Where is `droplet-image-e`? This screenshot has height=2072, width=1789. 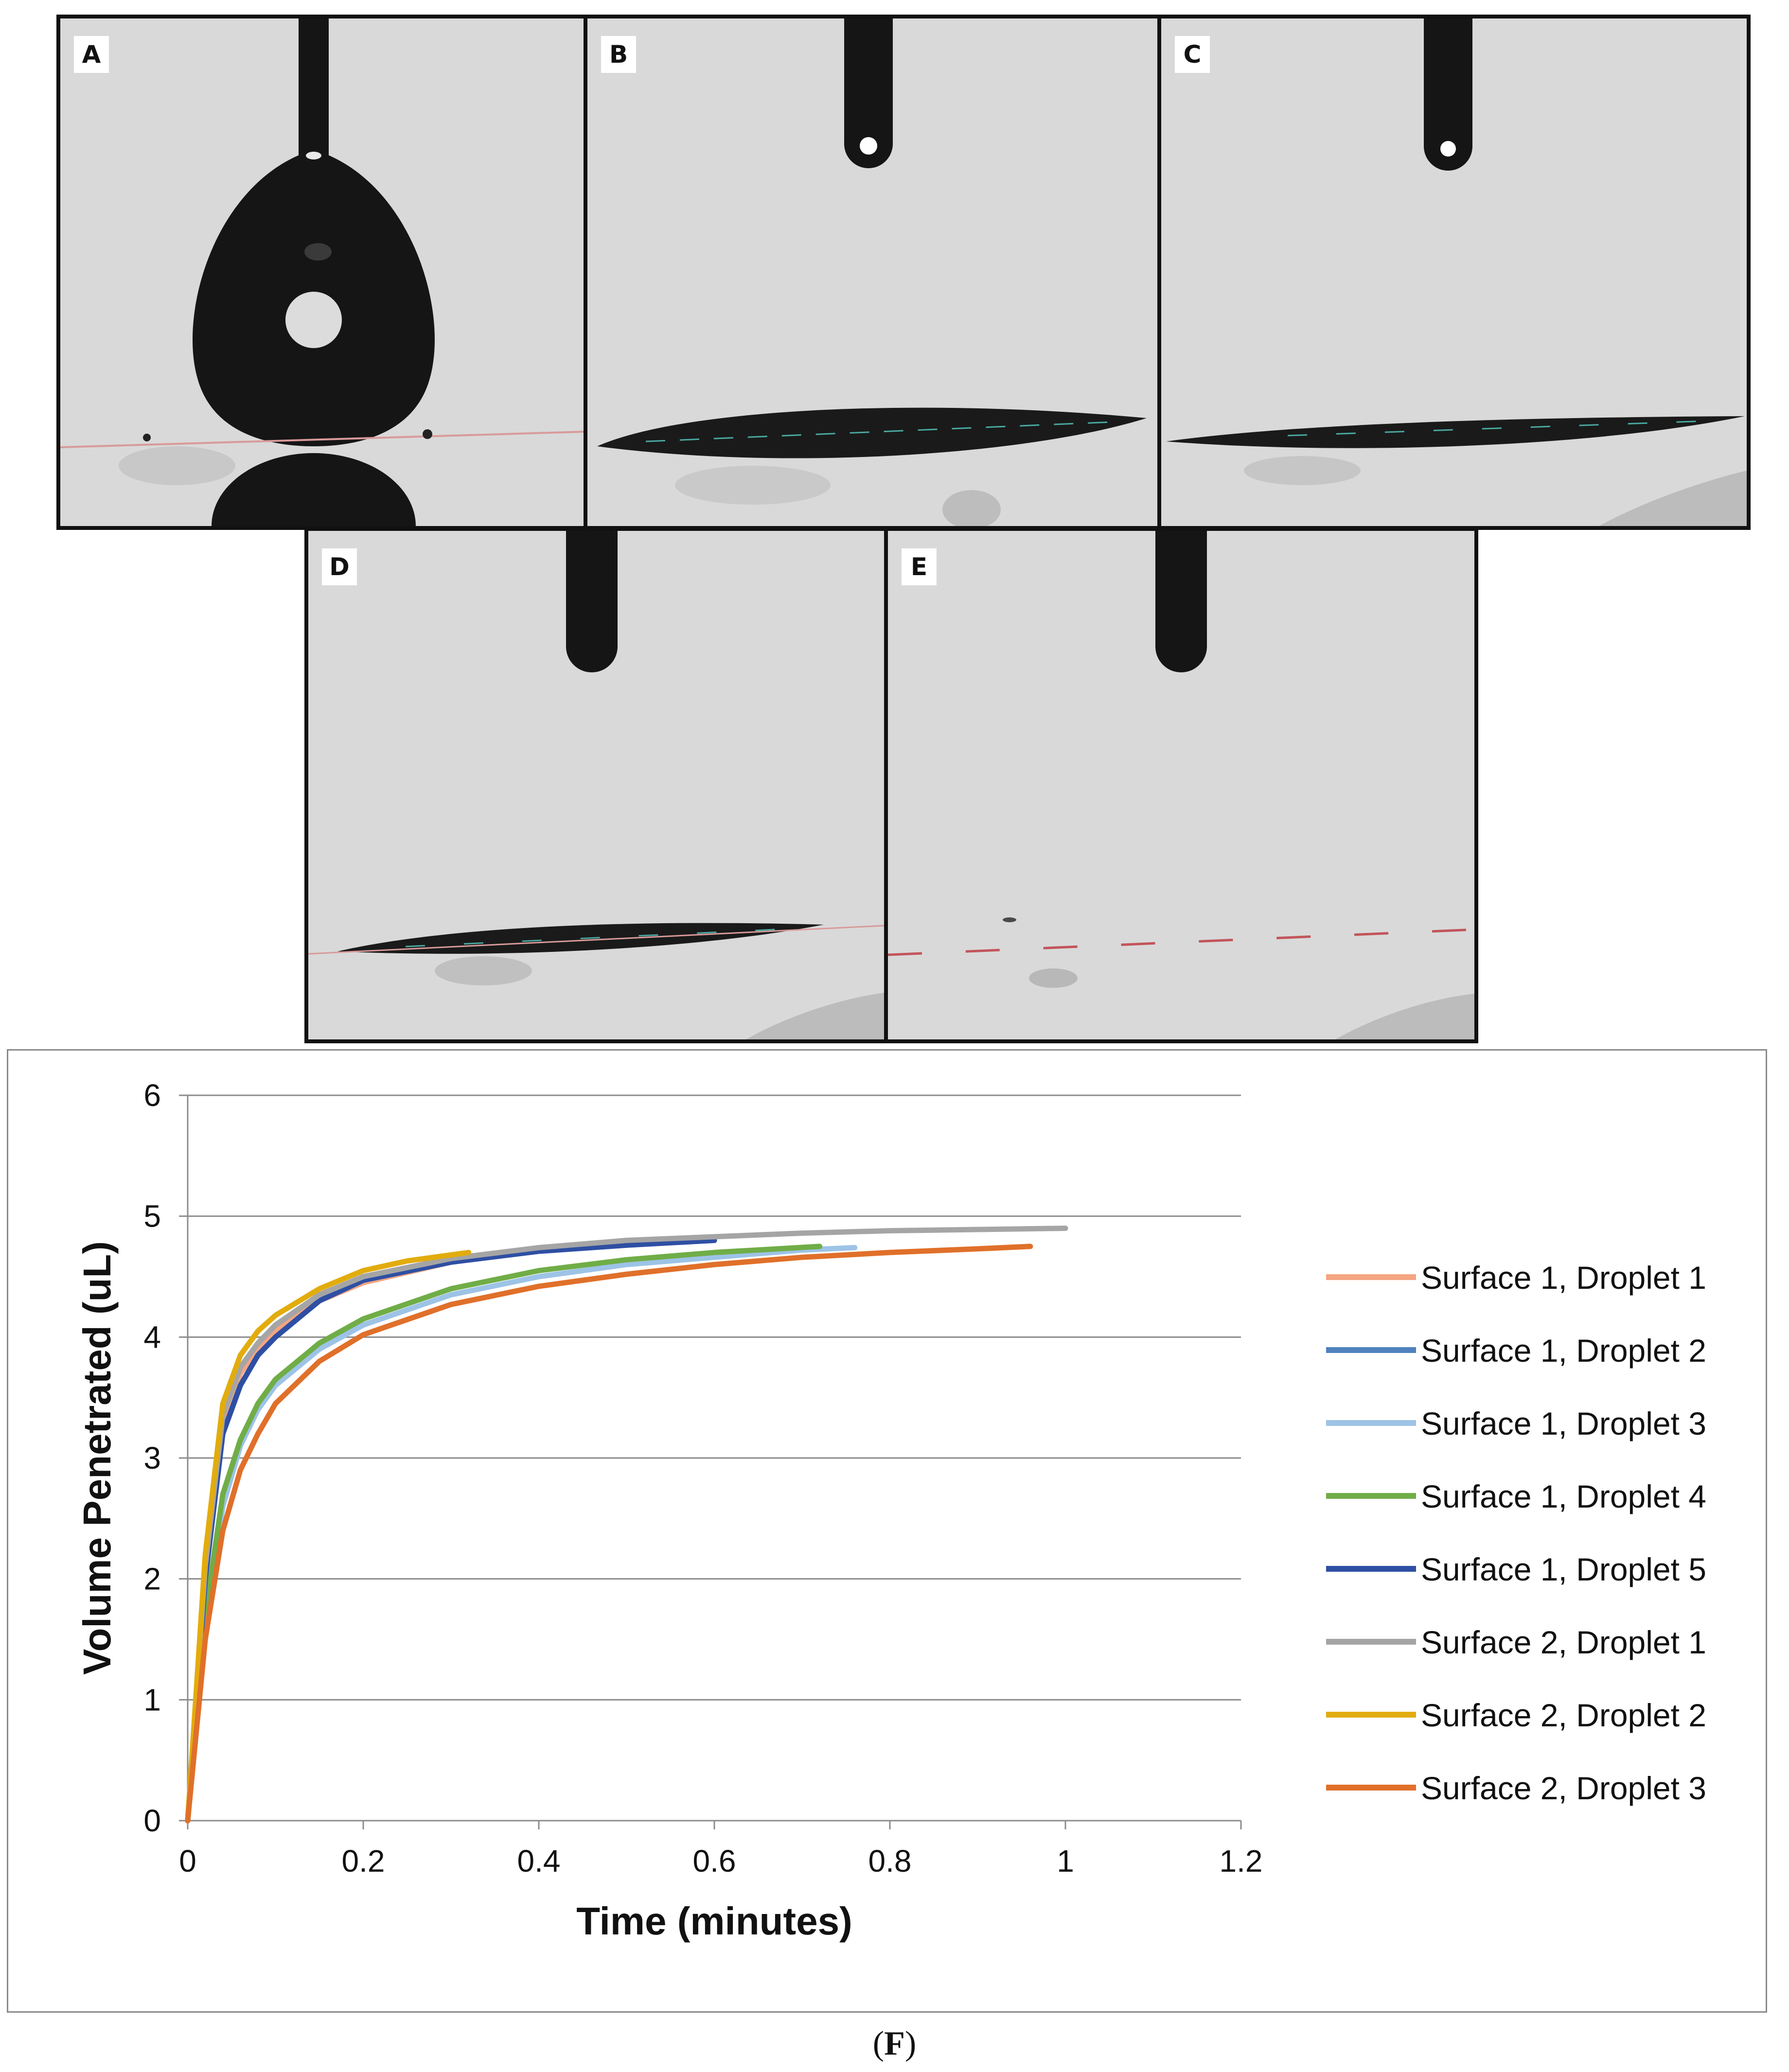
droplet-image-e is located at coordinates (1181, 785).